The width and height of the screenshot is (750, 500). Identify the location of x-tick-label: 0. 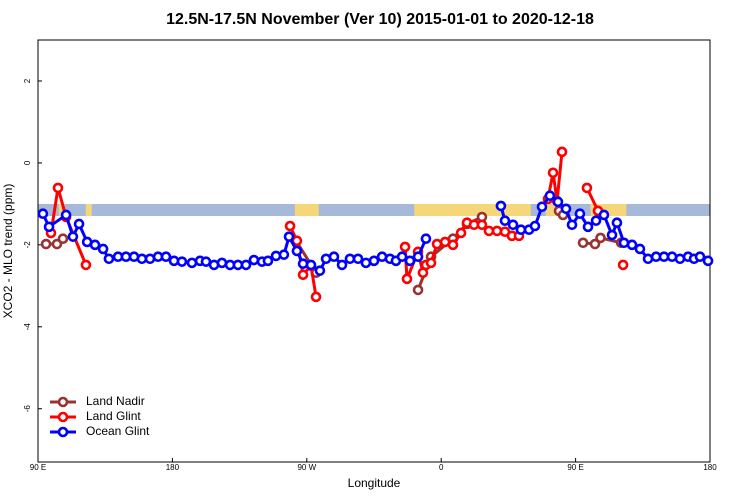
(441, 467).